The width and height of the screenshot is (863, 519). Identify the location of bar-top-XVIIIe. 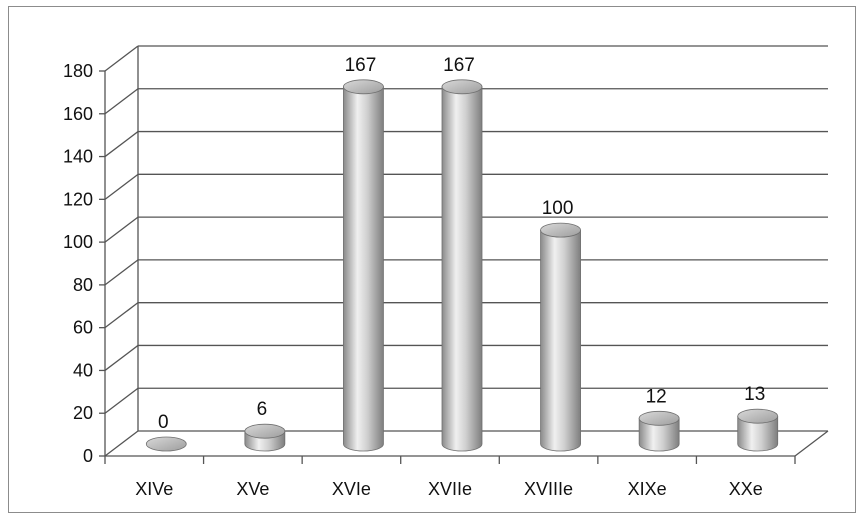
(561, 230).